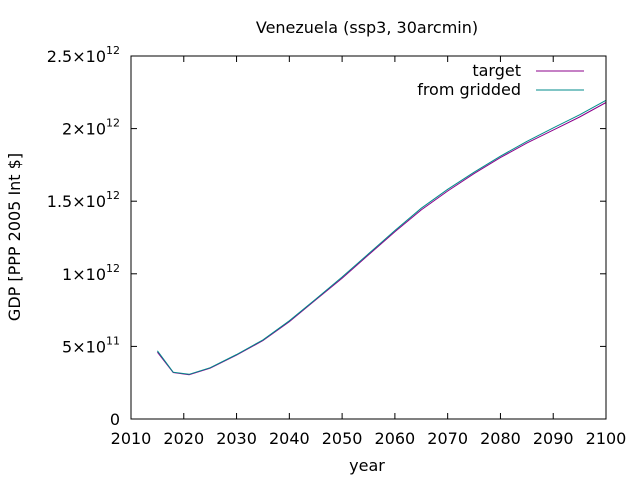 The width and height of the screenshot is (640, 480). What do you see at coordinates (469, 89) in the screenshot?
I see `legend-label: from gridded` at bounding box center [469, 89].